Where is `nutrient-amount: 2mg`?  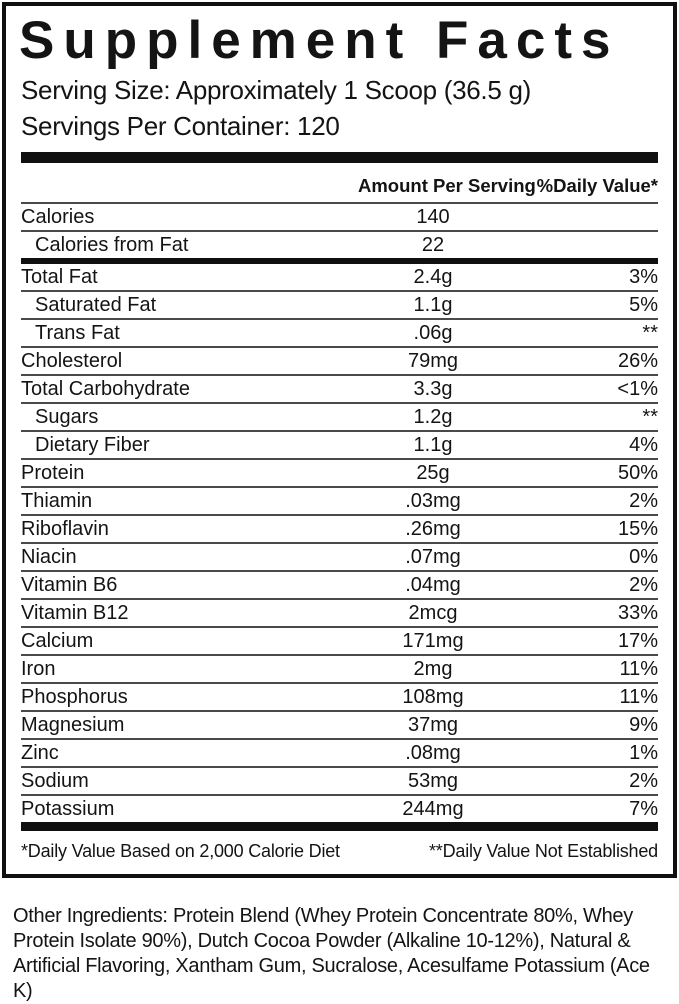
nutrient-amount: 2mg is located at coordinates (433, 669).